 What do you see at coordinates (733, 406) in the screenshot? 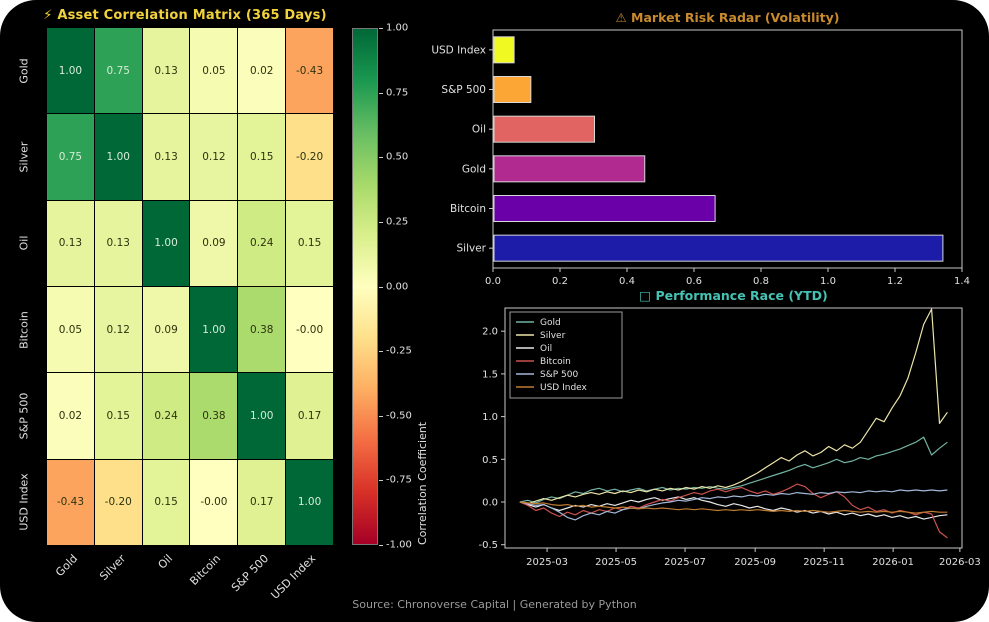
I see `line-series-Silver` at bounding box center [733, 406].